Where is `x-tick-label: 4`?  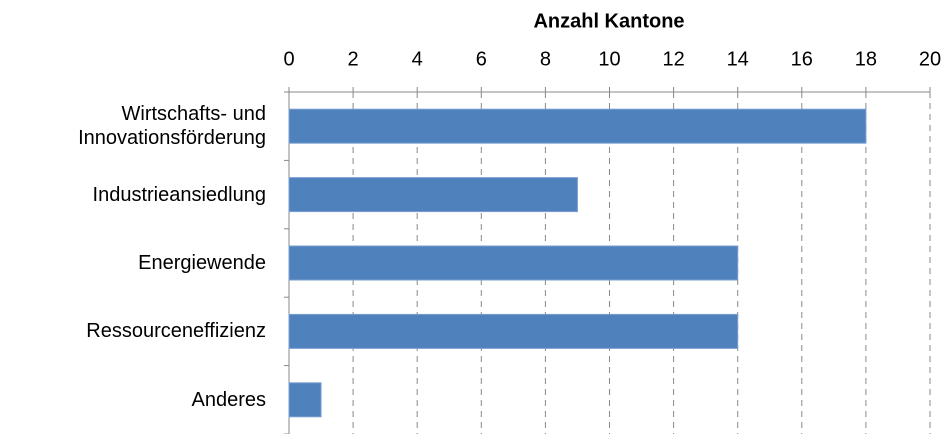
x-tick-label: 4 is located at coordinates (417, 59).